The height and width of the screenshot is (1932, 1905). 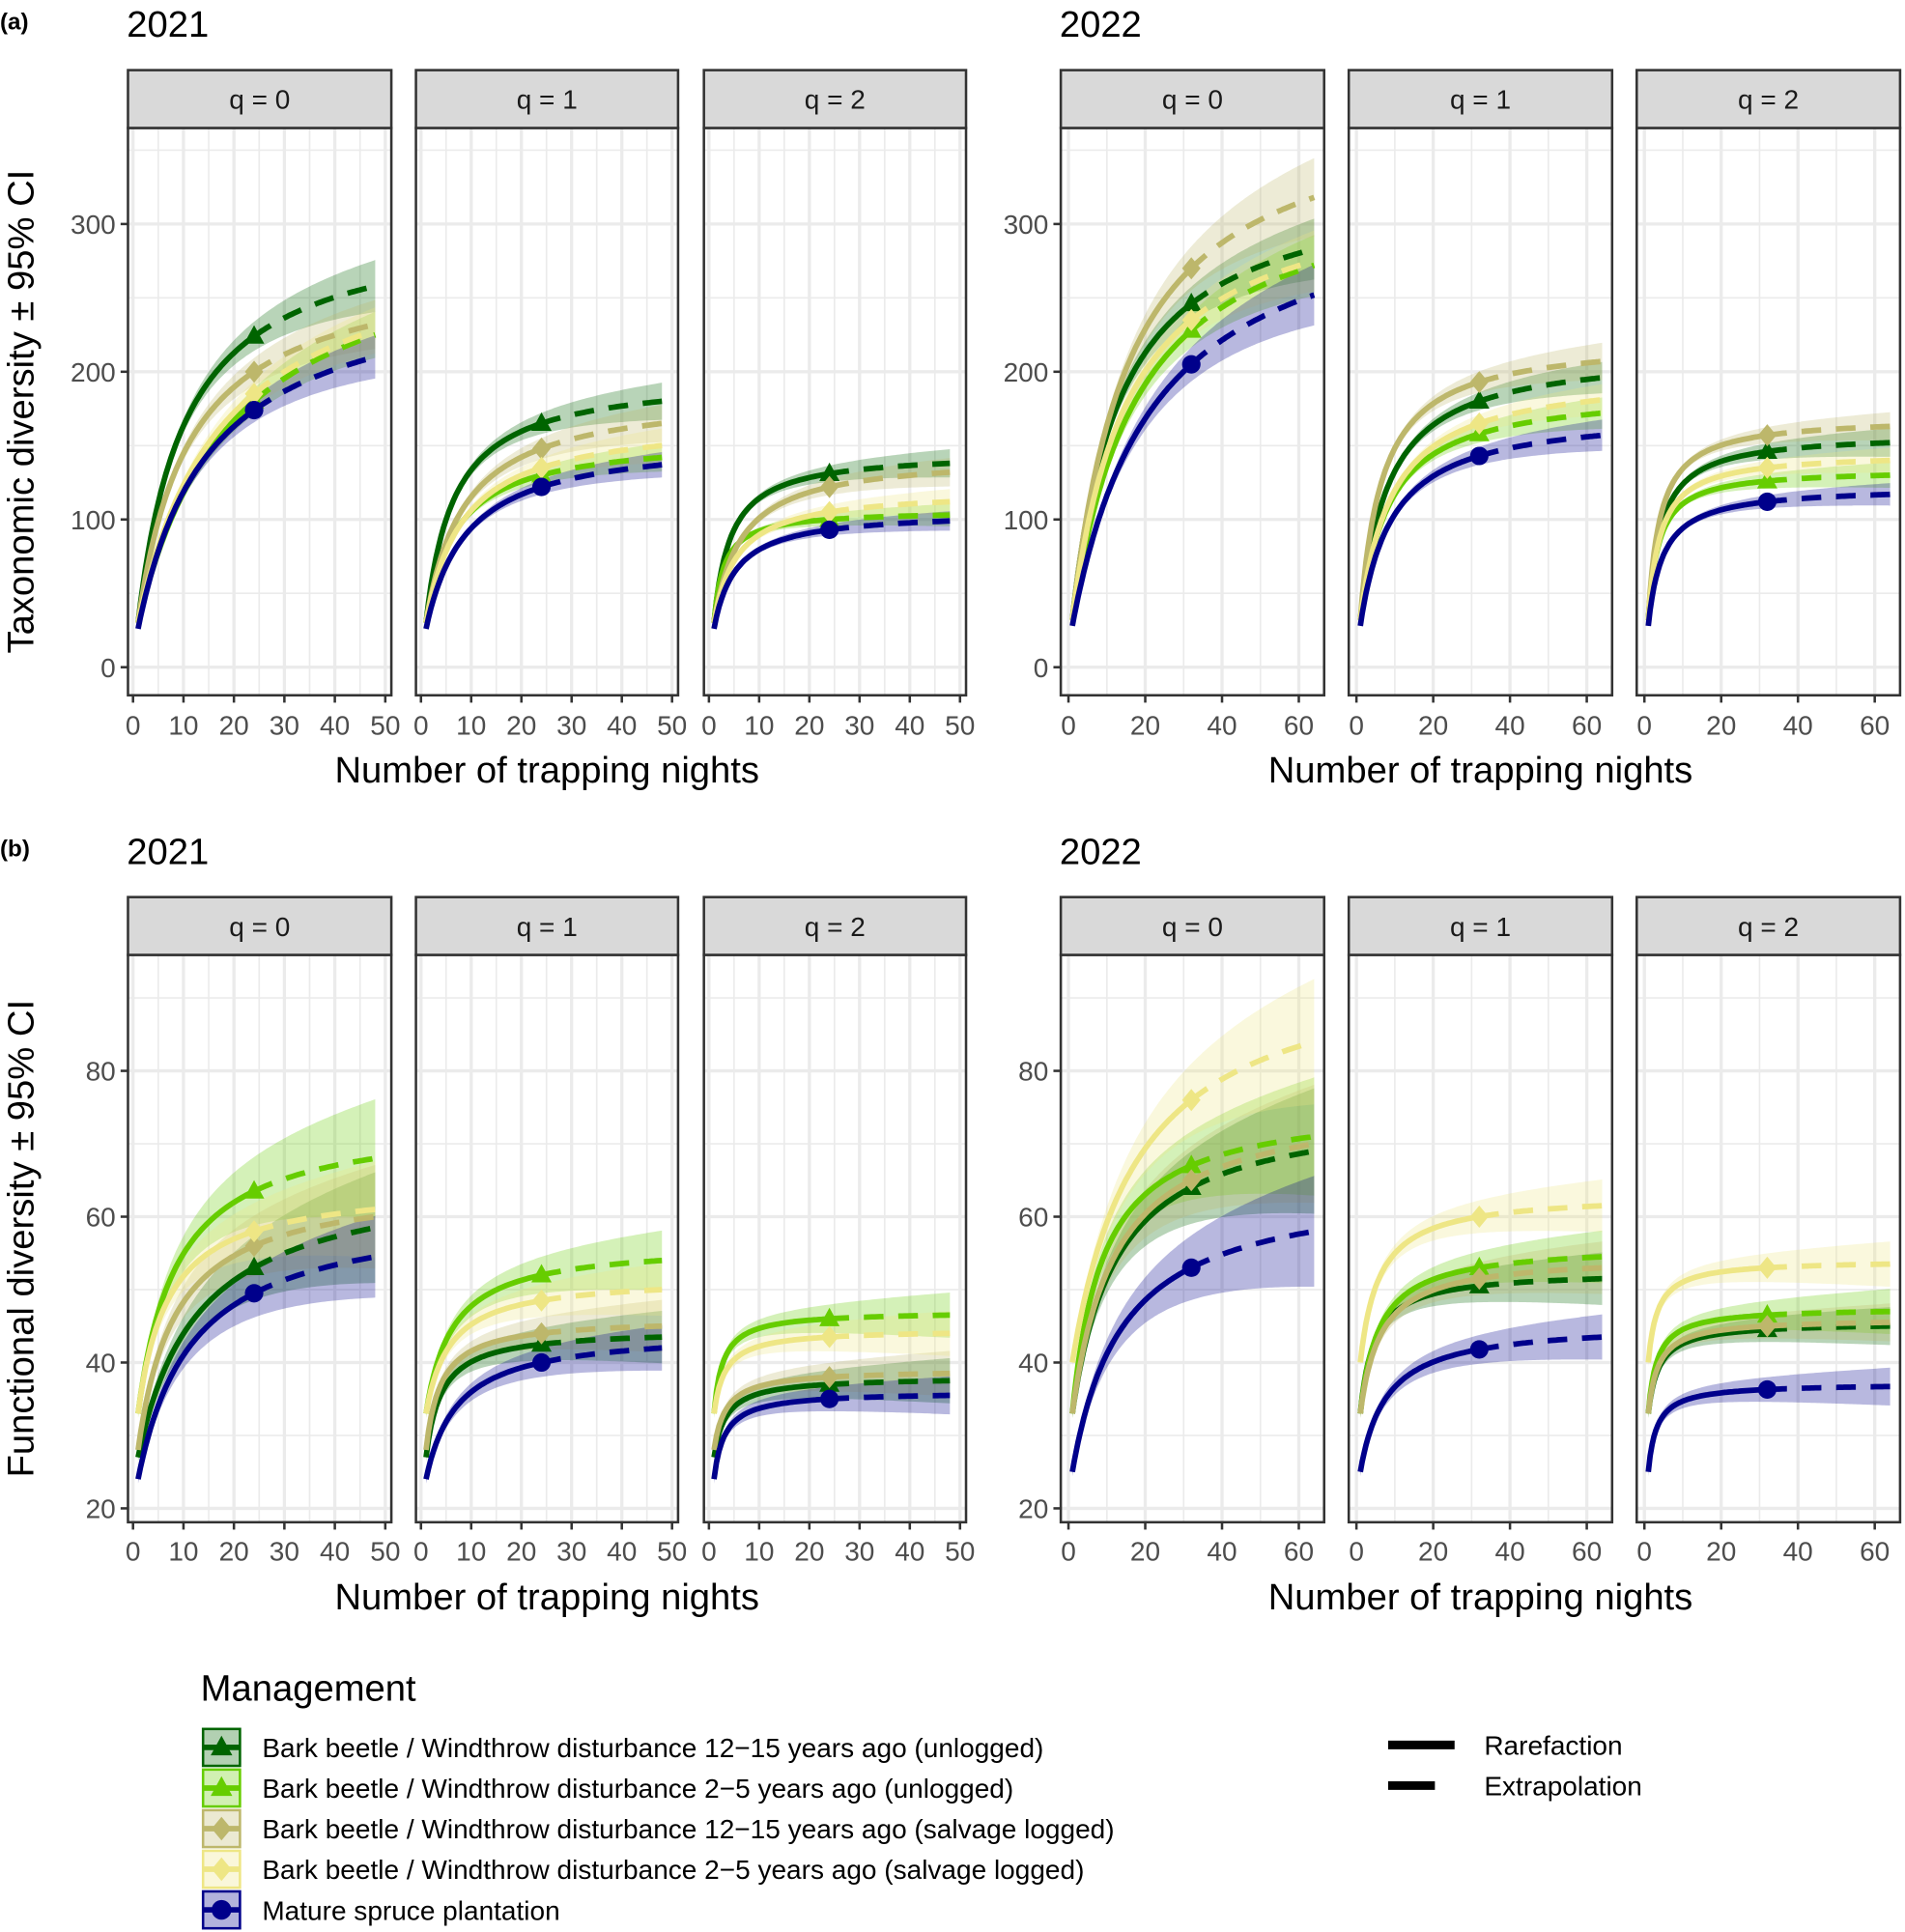 I want to click on y-tick-label: 300, so click(x=1026, y=225).